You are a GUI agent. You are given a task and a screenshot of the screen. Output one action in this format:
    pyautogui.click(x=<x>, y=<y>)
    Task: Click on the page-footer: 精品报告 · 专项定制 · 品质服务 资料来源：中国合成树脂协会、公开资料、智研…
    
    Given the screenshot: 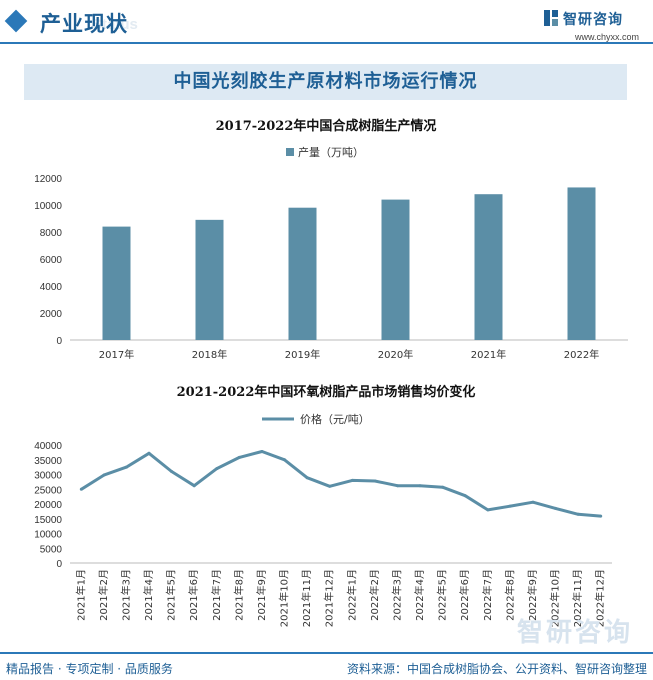 What is the action you would take?
    pyautogui.click(x=326, y=666)
    